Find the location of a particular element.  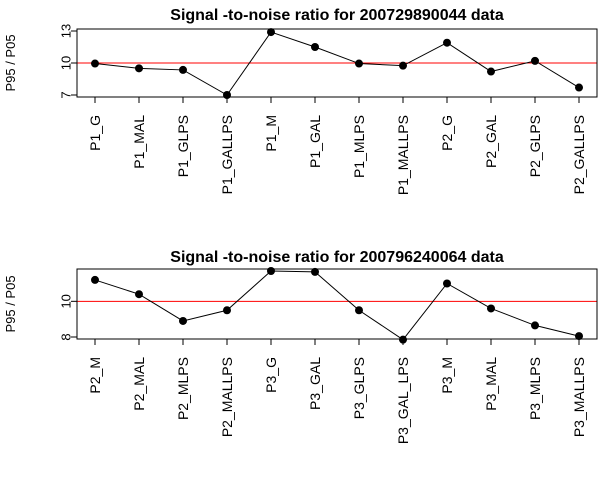

x-tick-label: P3_MALLPS is located at coordinates (579, 397).